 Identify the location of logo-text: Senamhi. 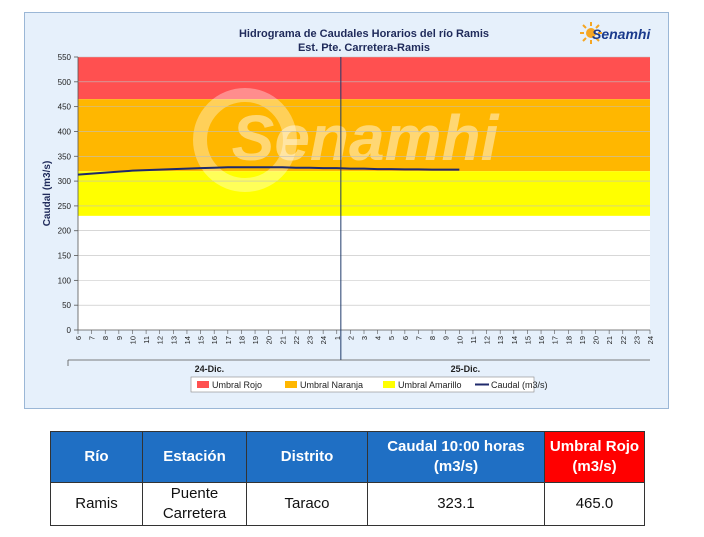
(621, 34).